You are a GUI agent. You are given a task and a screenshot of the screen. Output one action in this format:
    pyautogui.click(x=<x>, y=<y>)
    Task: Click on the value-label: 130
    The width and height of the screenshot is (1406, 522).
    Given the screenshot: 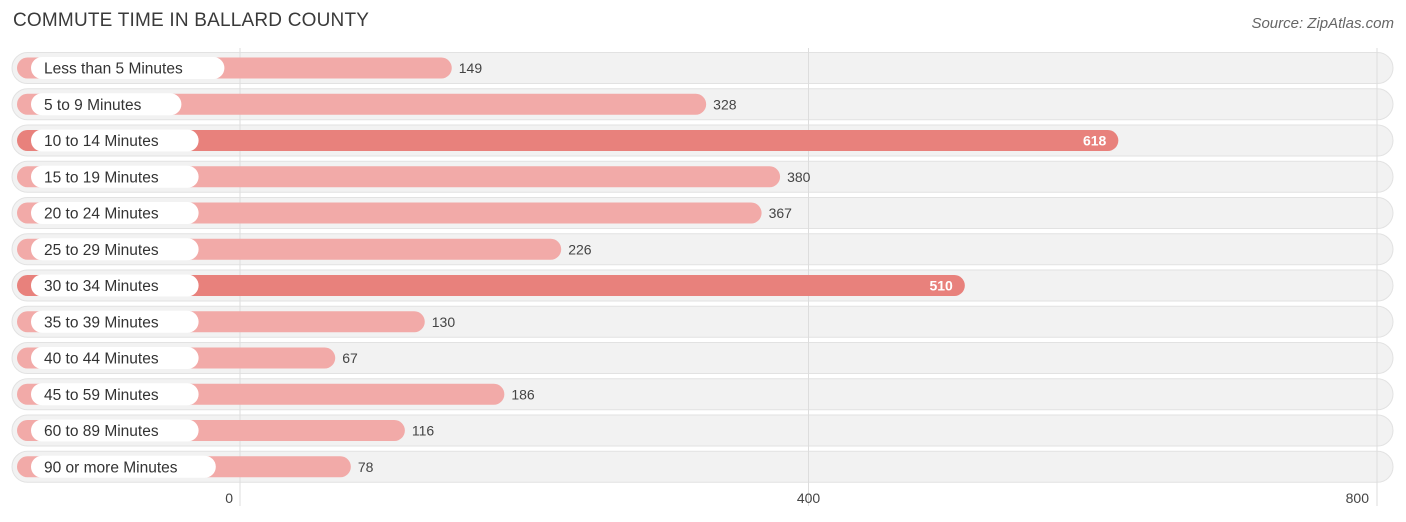 What is the action you would take?
    pyautogui.click(x=444, y=322)
    